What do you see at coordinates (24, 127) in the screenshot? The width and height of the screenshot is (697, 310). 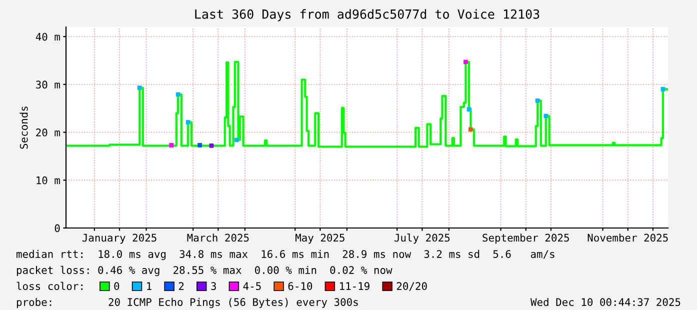 I see `y-axis-title: Seconds` at bounding box center [24, 127].